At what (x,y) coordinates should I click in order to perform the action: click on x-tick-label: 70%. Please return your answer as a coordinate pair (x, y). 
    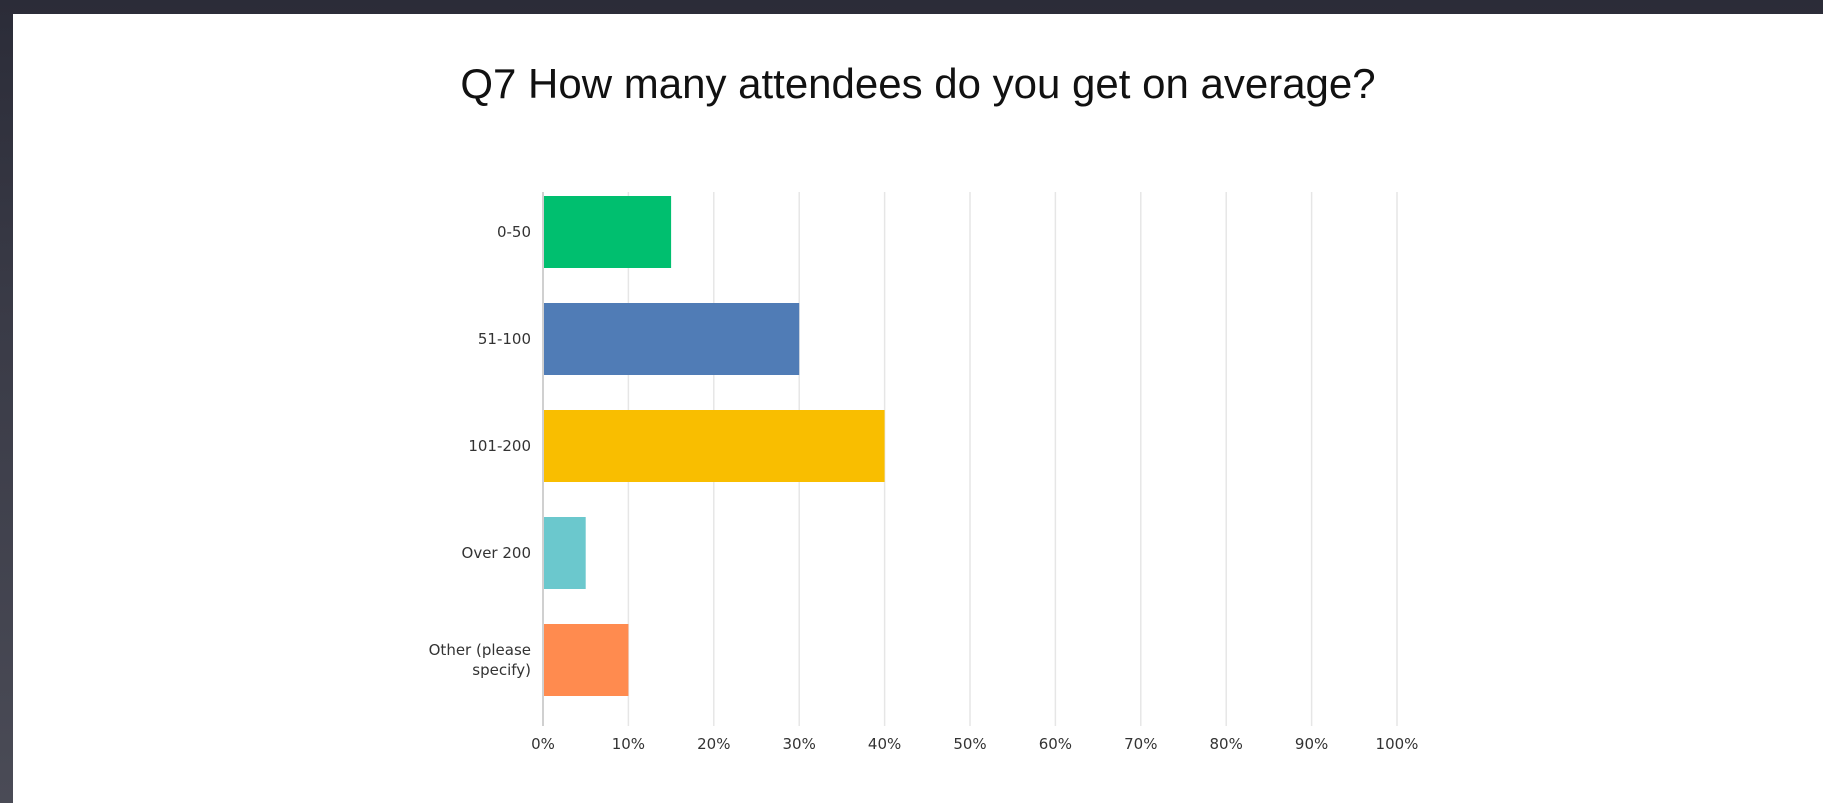
    Looking at the image, I should click on (1140, 744).